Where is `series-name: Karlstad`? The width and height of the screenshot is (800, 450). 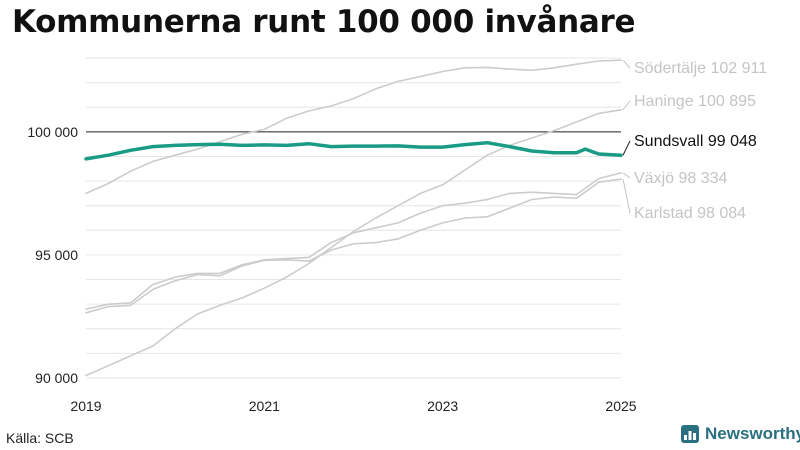 series-name: Karlstad is located at coordinates (665, 213).